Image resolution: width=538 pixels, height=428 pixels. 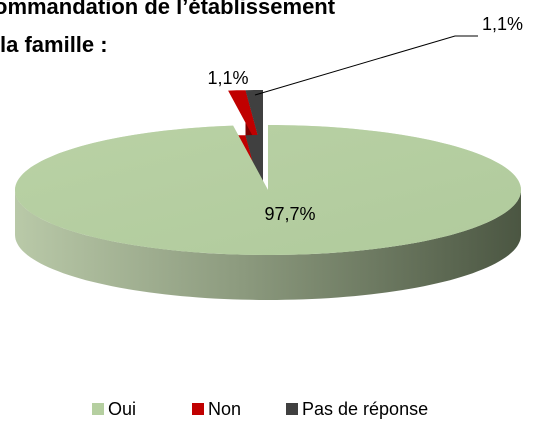 What do you see at coordinates (289, 214) in the screenshot?
I see `data-label: 97,7%` at bounding box center [289, 214].